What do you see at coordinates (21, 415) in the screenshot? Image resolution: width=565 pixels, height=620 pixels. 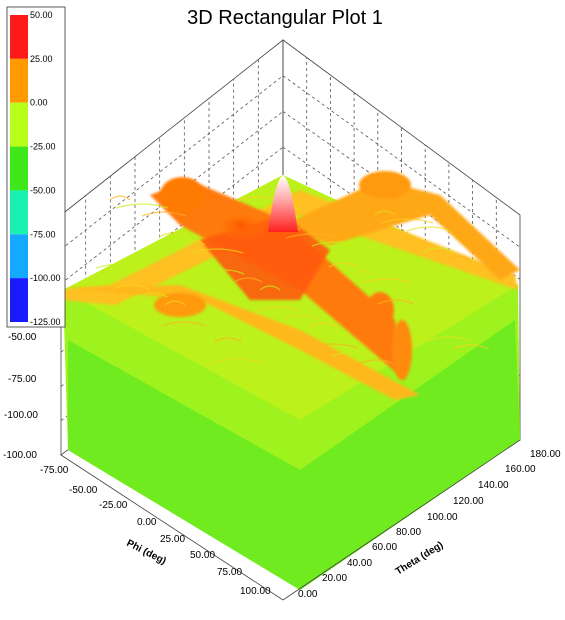 I see `z-tick: -100.00` at bounding box center [21, 415].